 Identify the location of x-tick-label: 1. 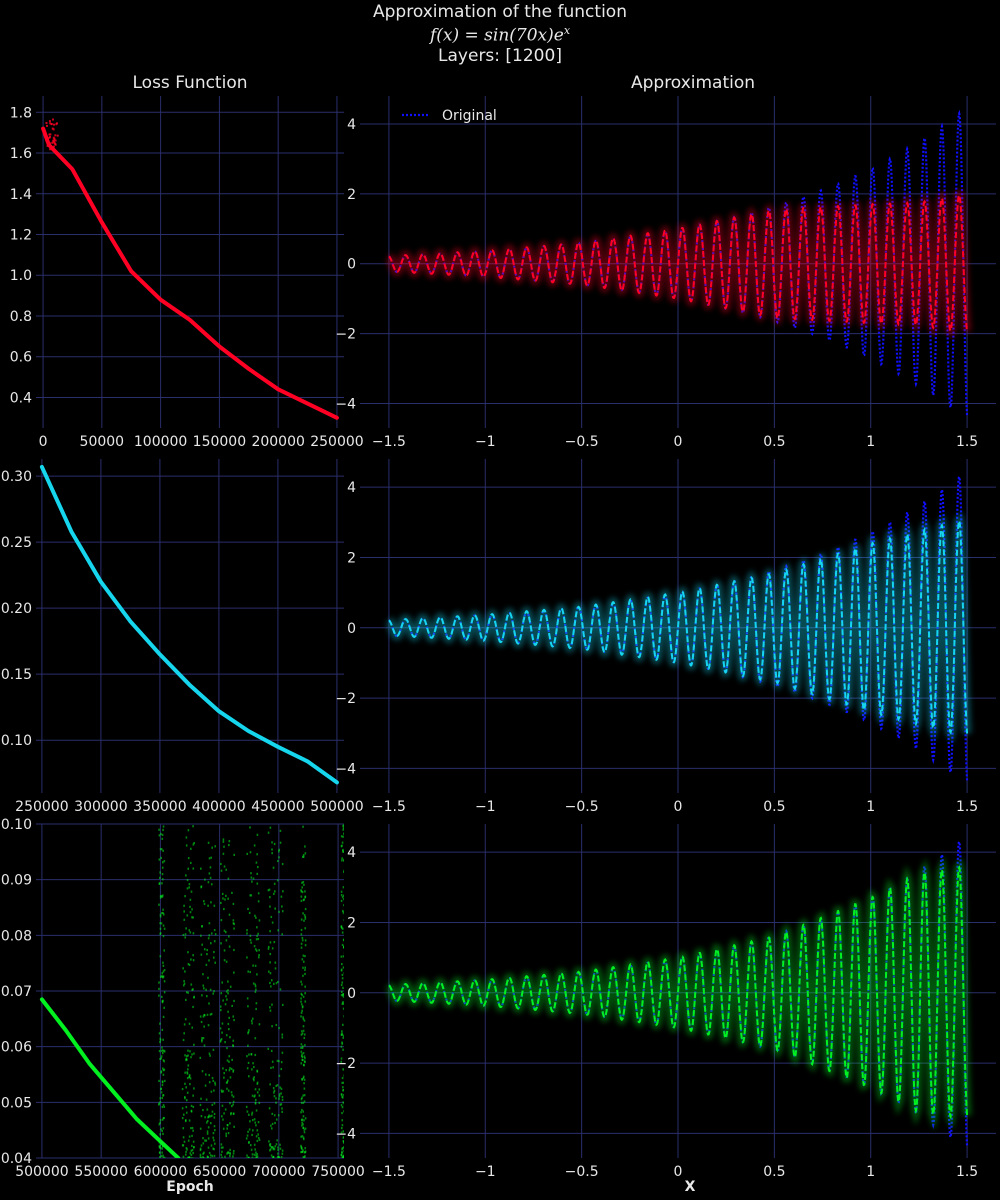
(870, 442).